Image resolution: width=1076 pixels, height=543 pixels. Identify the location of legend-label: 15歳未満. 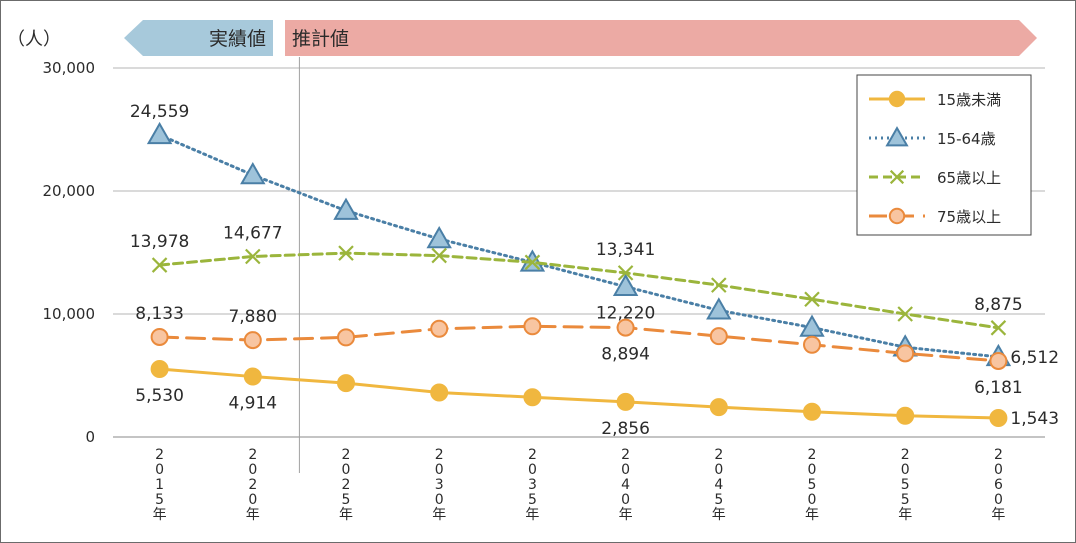
(969, 100).